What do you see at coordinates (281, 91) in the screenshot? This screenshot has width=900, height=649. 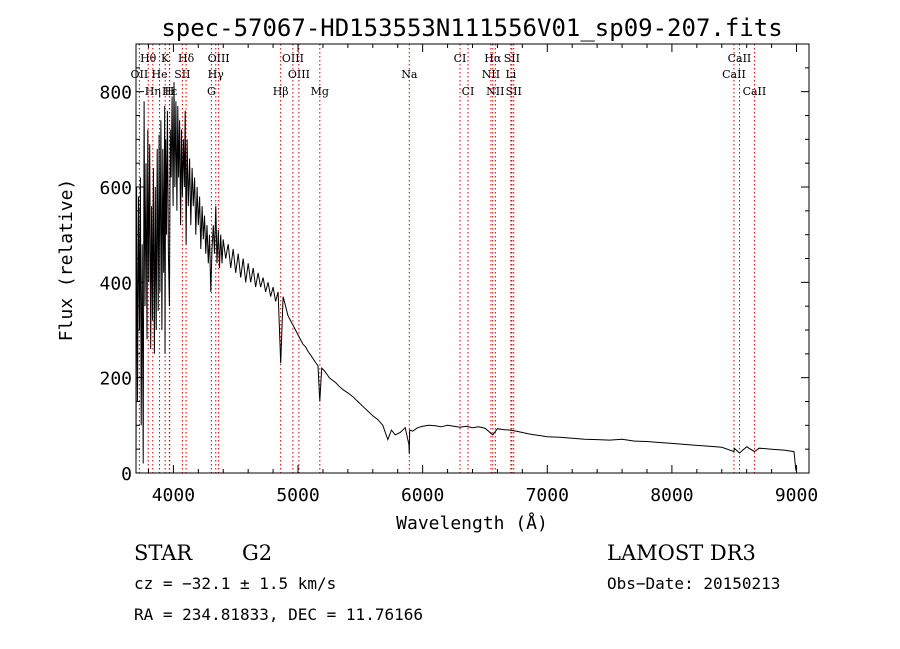 I see `line-marker-label-14: Hβ` at bounding box center [281, 91].